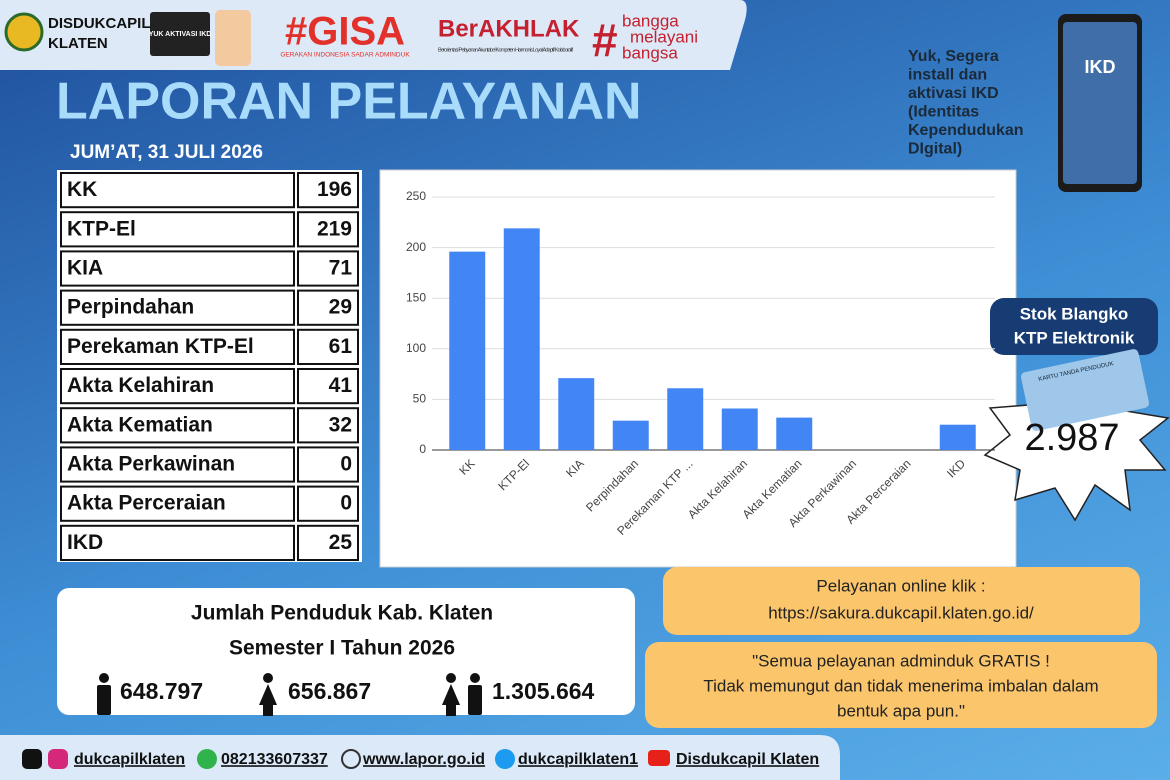 The width and height of the screenshot is (1170, 780). I want to click on id-card, so click(1085, 390).